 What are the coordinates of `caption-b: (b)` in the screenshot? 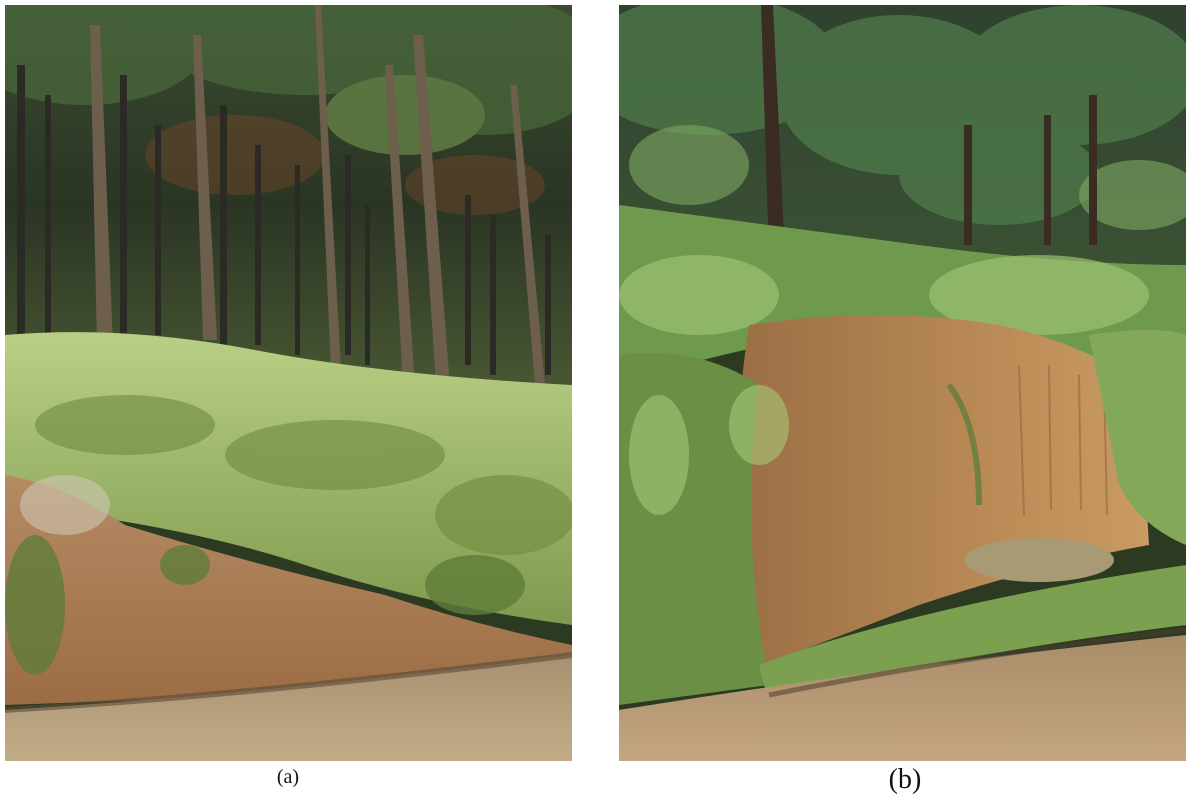 It's located at (905, 779).